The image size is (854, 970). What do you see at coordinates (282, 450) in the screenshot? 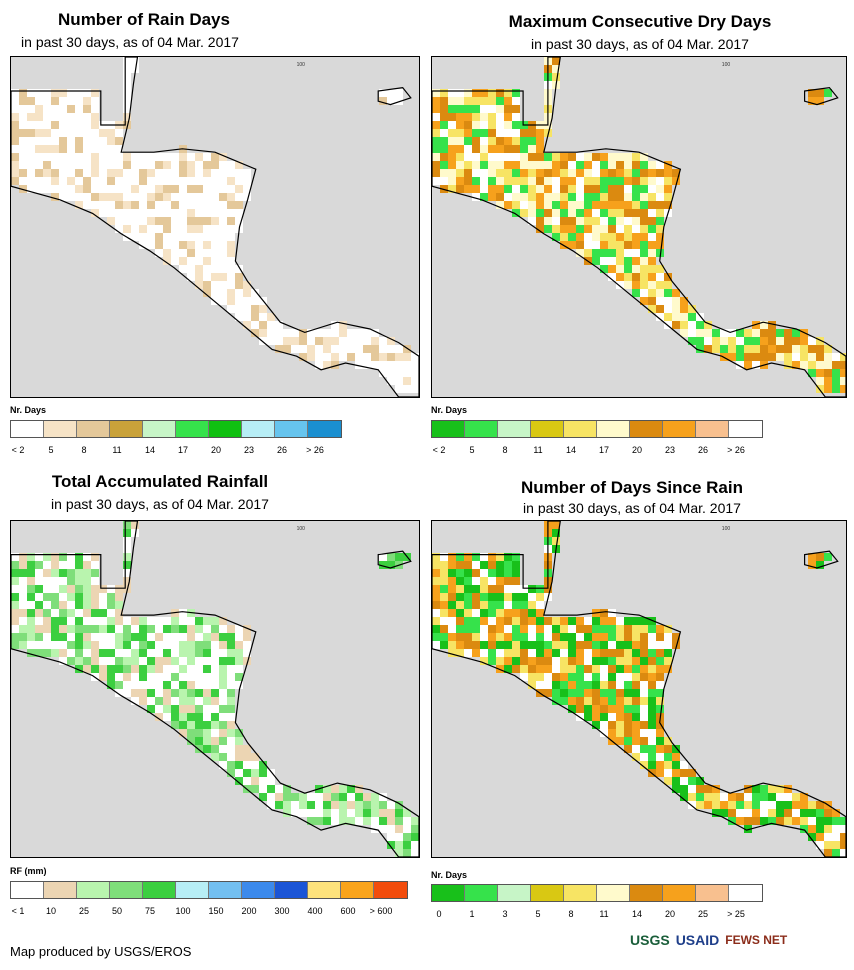
I see `legend-tick-label: 26` at bounding box center [282, 450].